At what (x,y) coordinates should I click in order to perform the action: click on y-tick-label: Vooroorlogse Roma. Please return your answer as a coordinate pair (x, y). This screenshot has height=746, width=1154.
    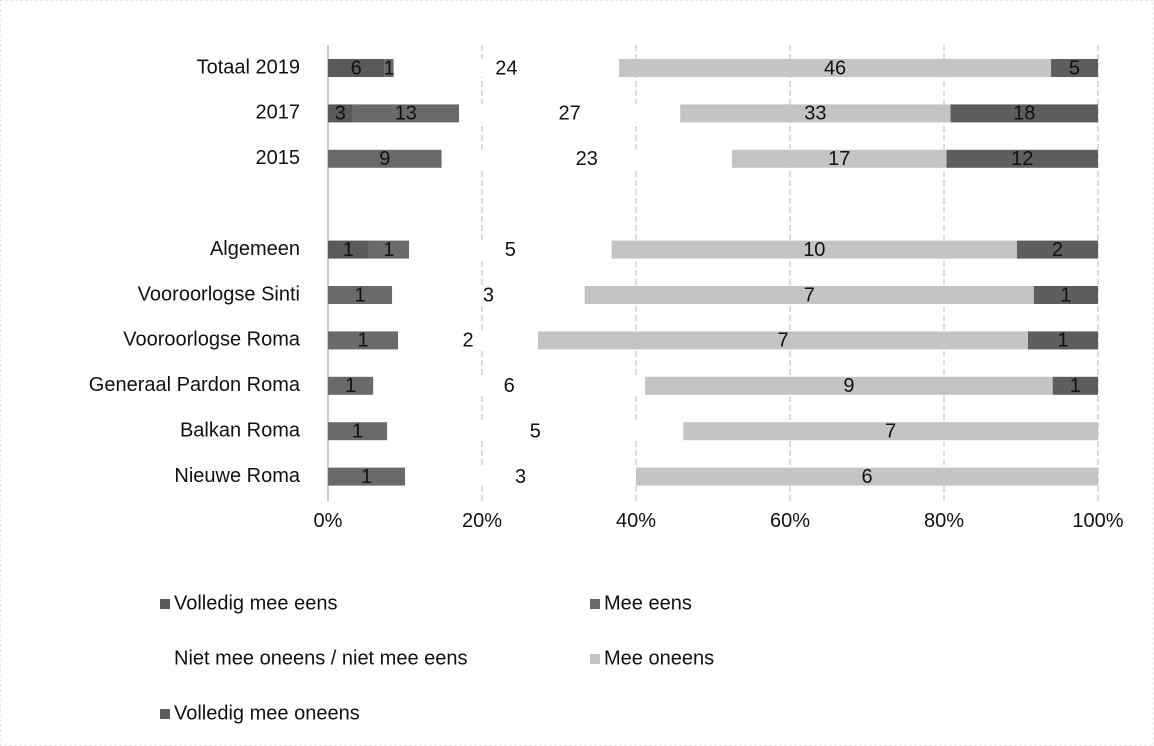
    Looking at the image, I should click on (212, 340).